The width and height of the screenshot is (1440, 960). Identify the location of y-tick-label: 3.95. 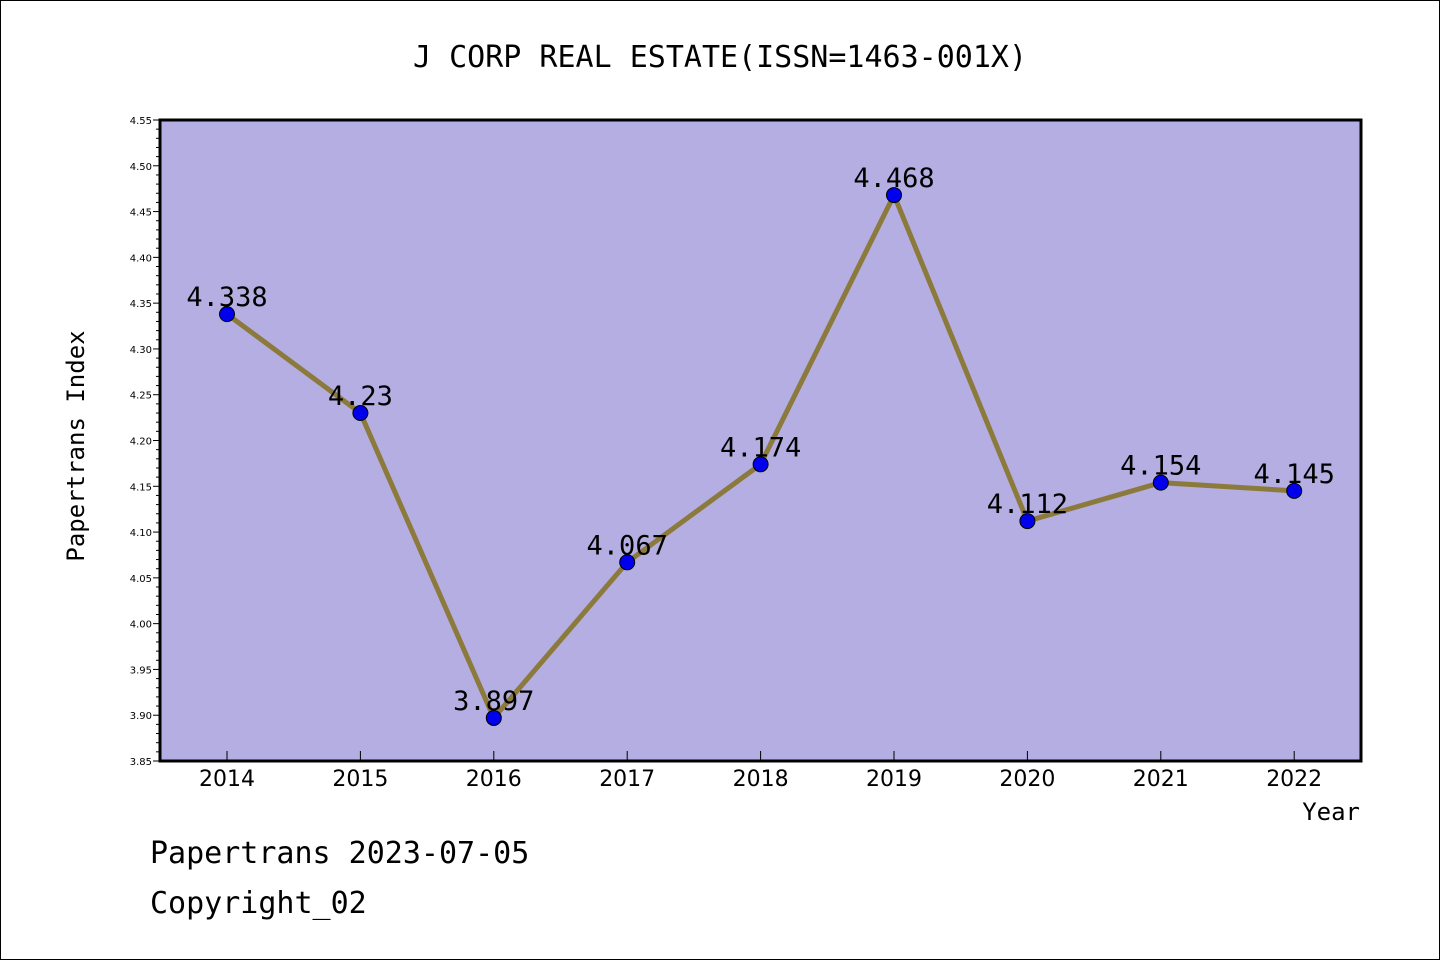
(141, 670).